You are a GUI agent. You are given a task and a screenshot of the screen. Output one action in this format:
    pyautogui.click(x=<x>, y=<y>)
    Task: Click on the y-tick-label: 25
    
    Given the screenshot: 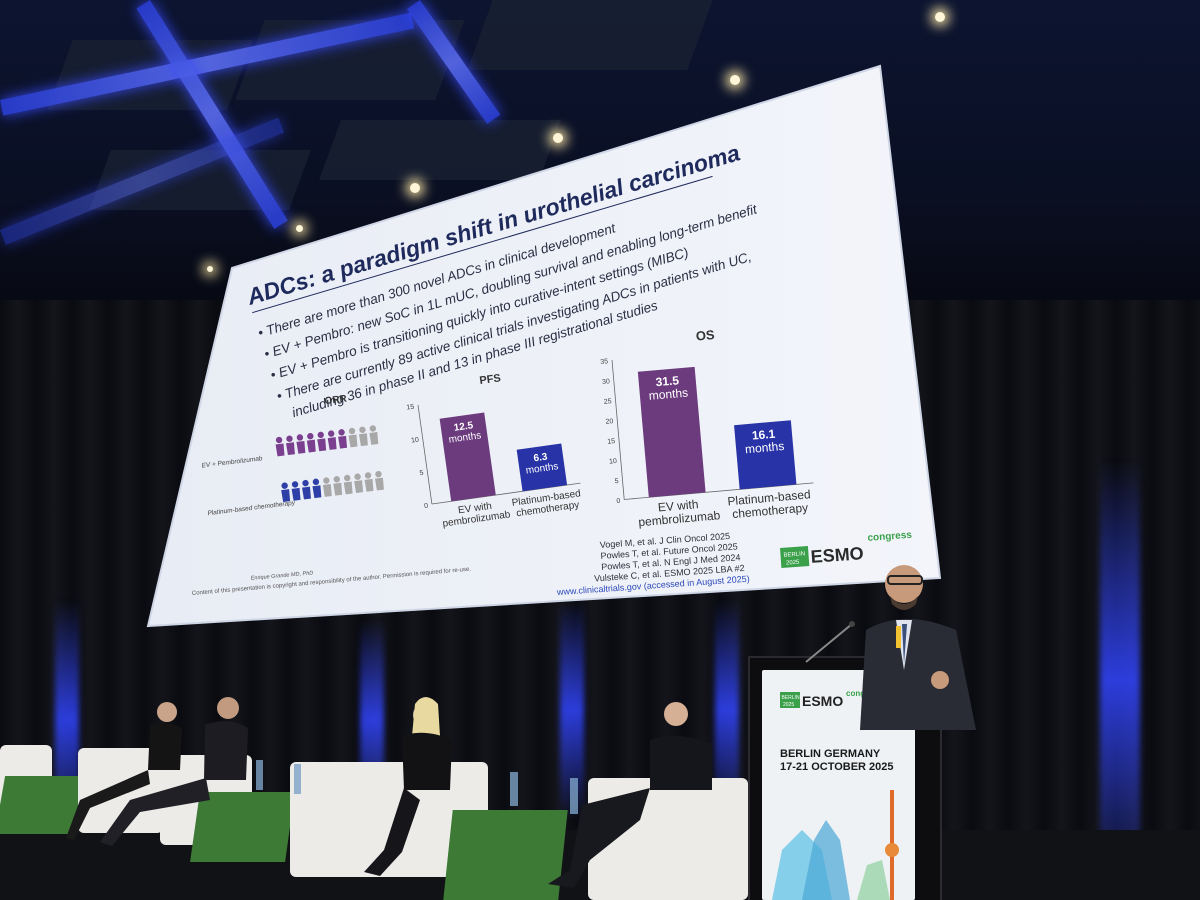 What is the action you would take?
    pyautogui.click(x=608, y=402)
    